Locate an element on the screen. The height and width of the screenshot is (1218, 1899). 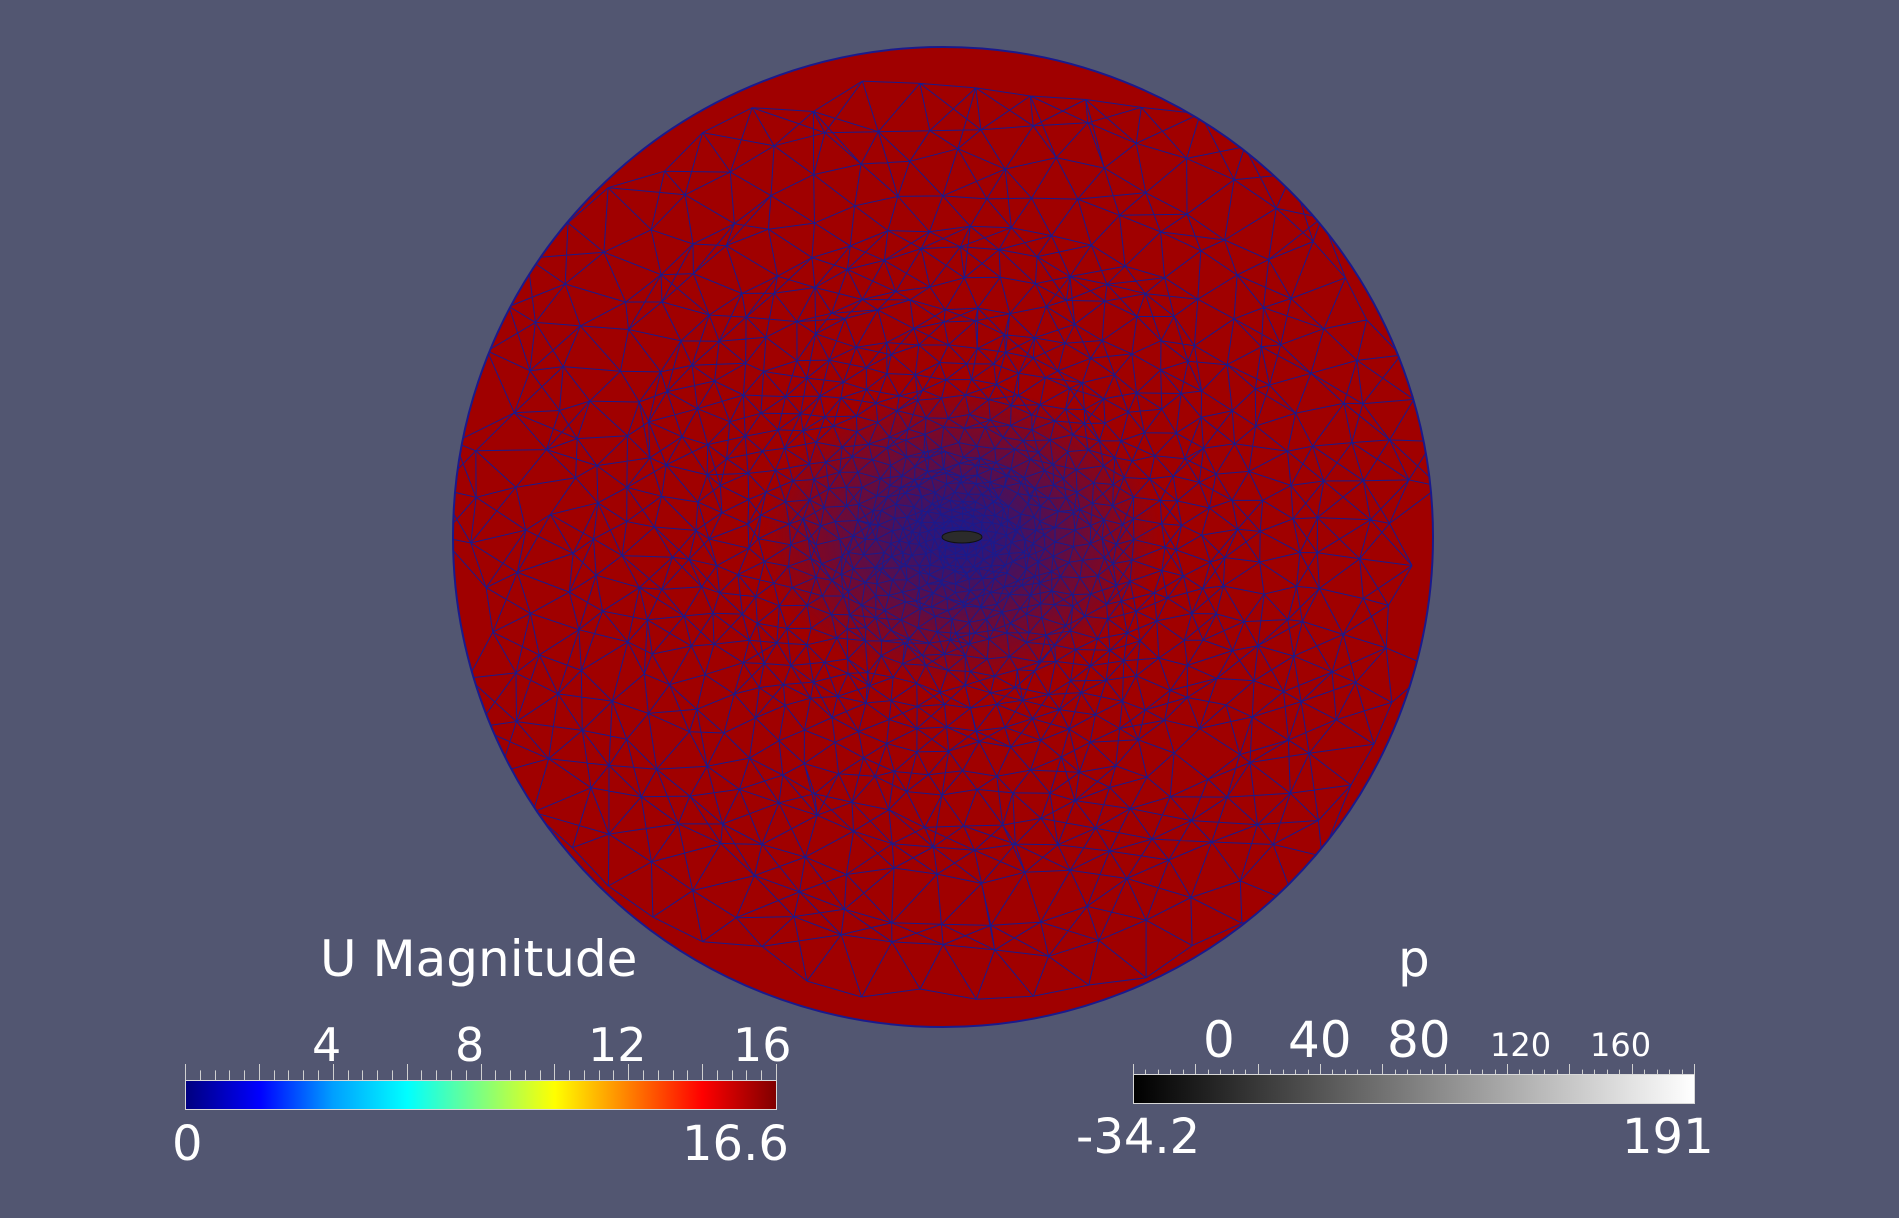
colorbar-p-tick-label: 160 is located at coordinates (1621, 1045).